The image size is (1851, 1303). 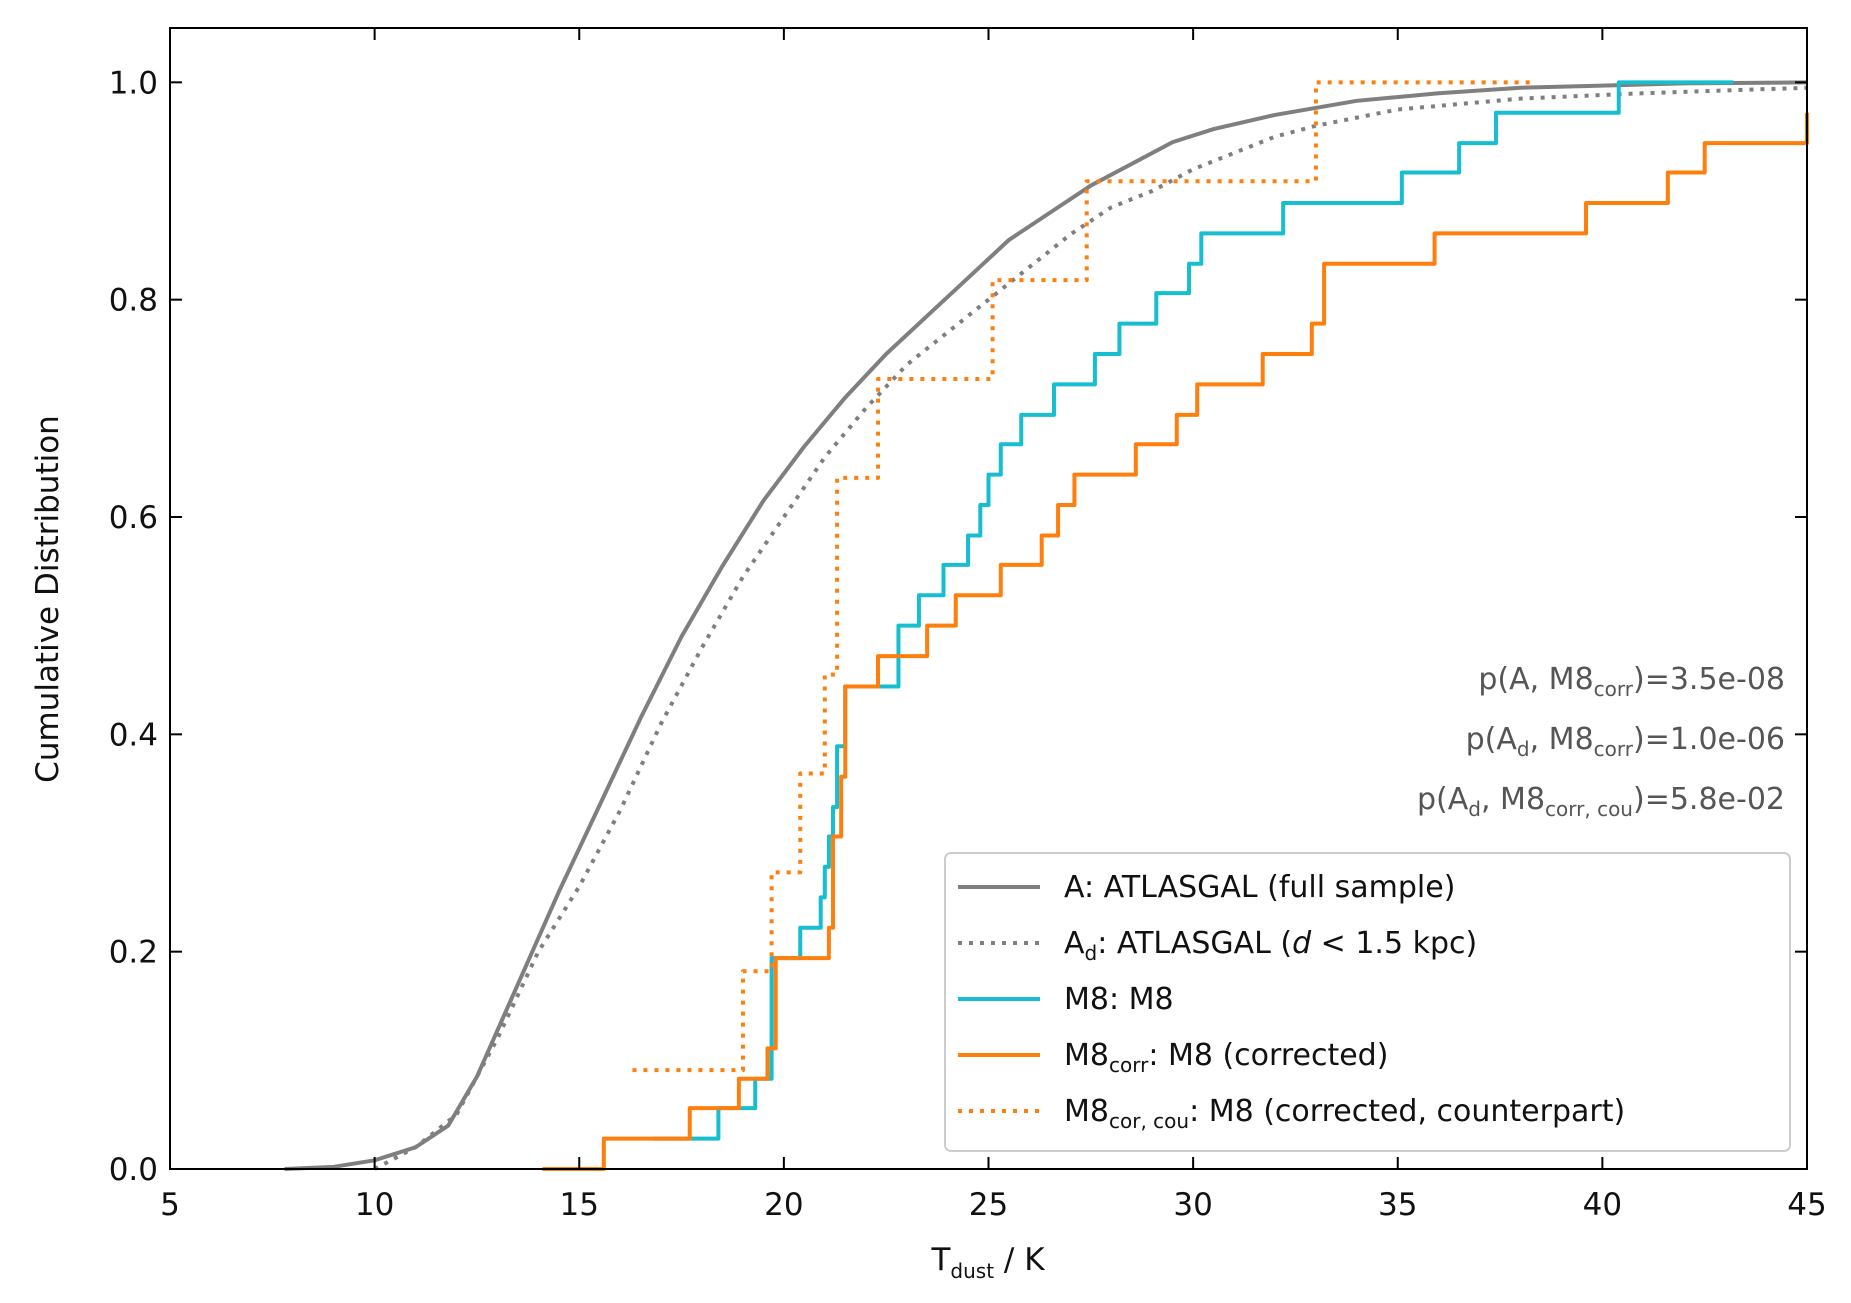 What do you see at coordinates (133, 518) in the screenshot?
I see `y-tick-label-3: 0.6` at bounding box center [133, 518].